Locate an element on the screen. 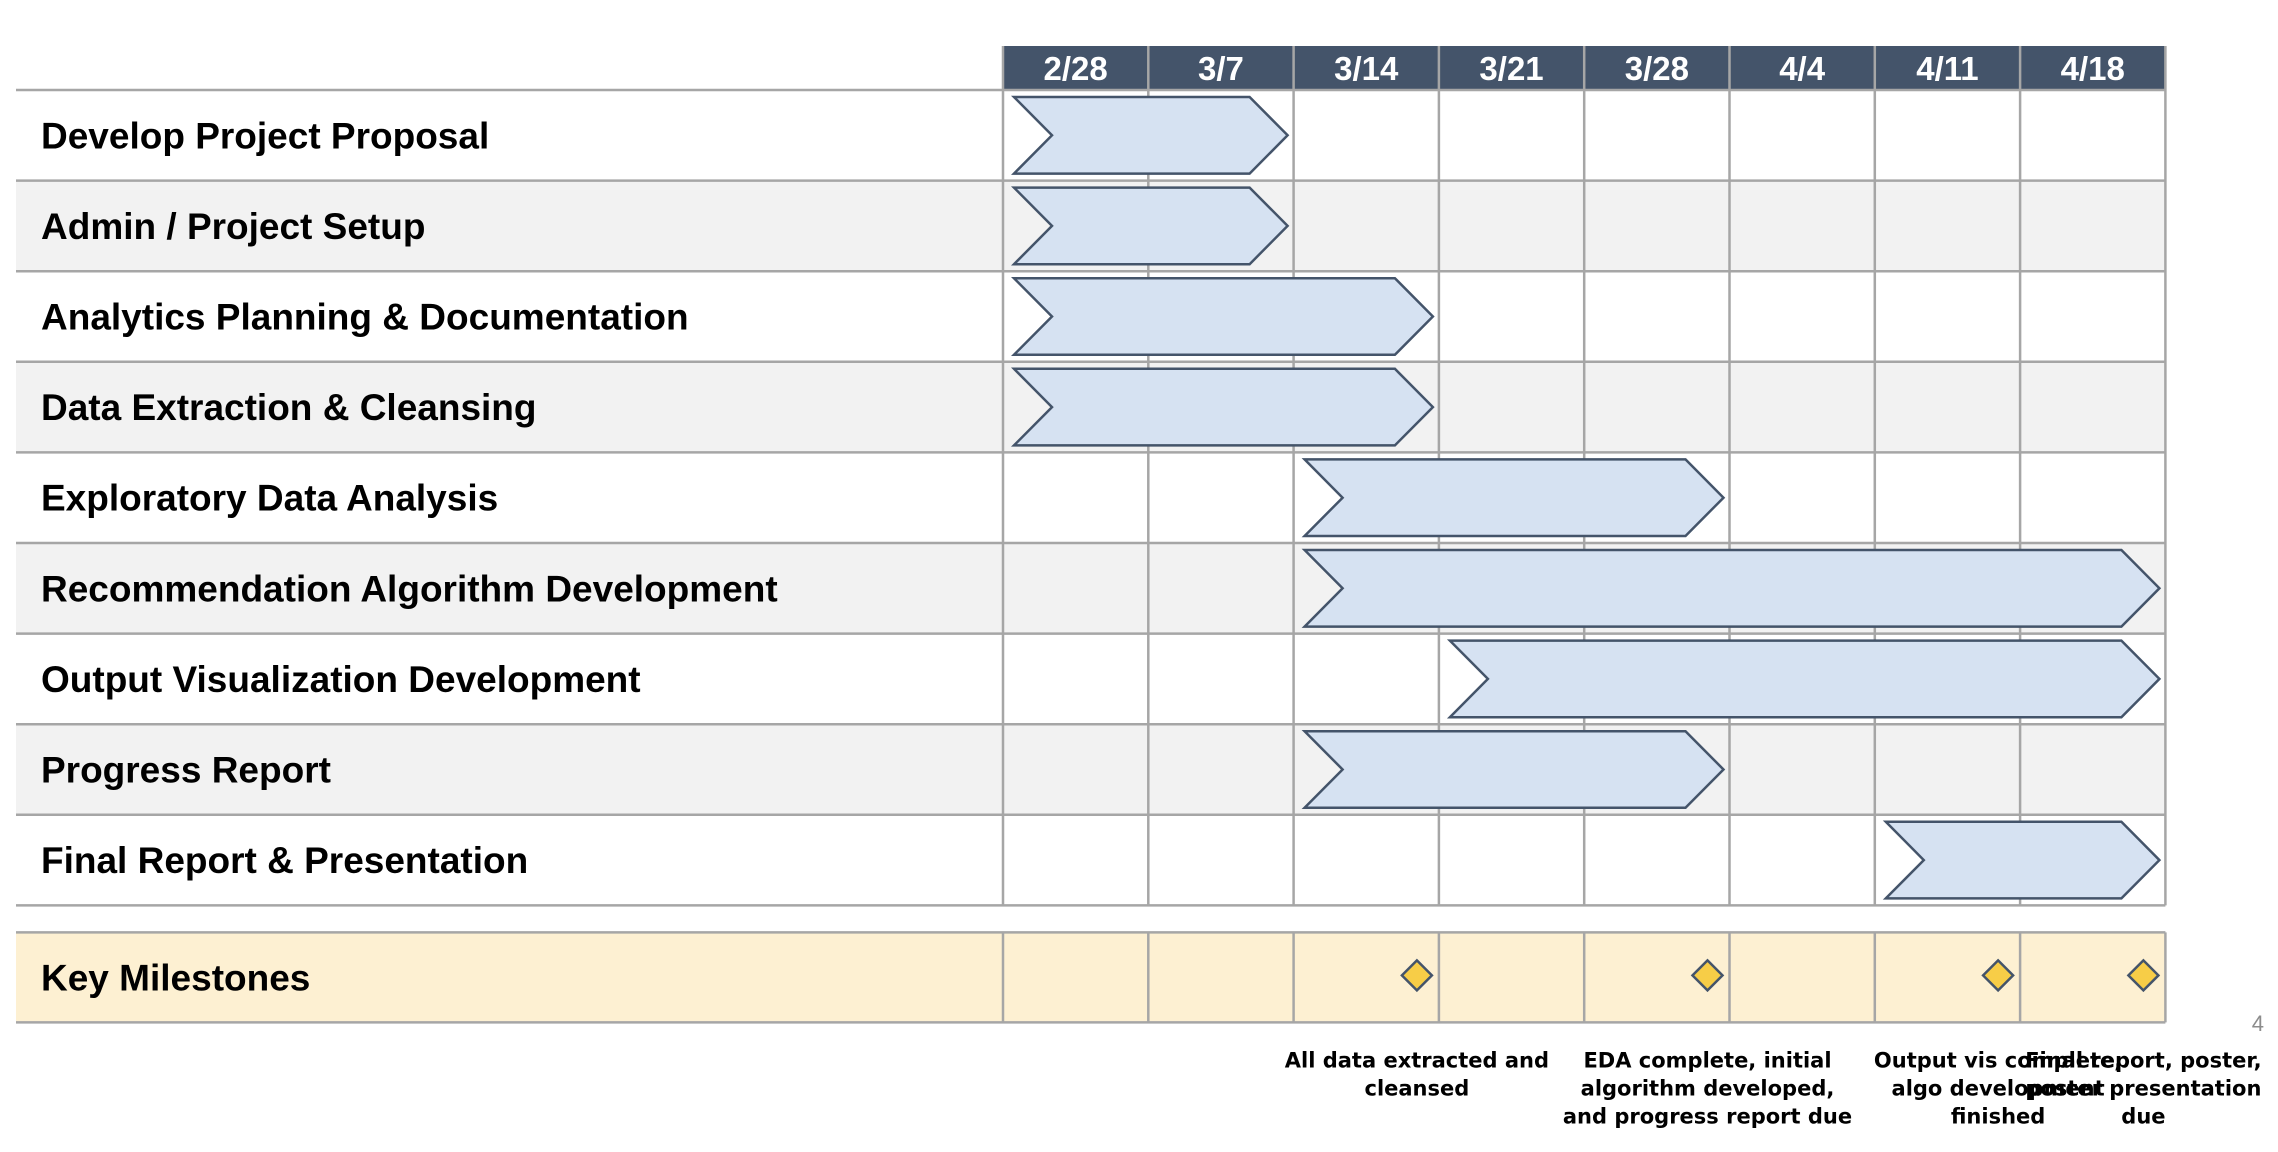  milestone-caption: Final report, poster, is located at coordinates (2143, 1060).